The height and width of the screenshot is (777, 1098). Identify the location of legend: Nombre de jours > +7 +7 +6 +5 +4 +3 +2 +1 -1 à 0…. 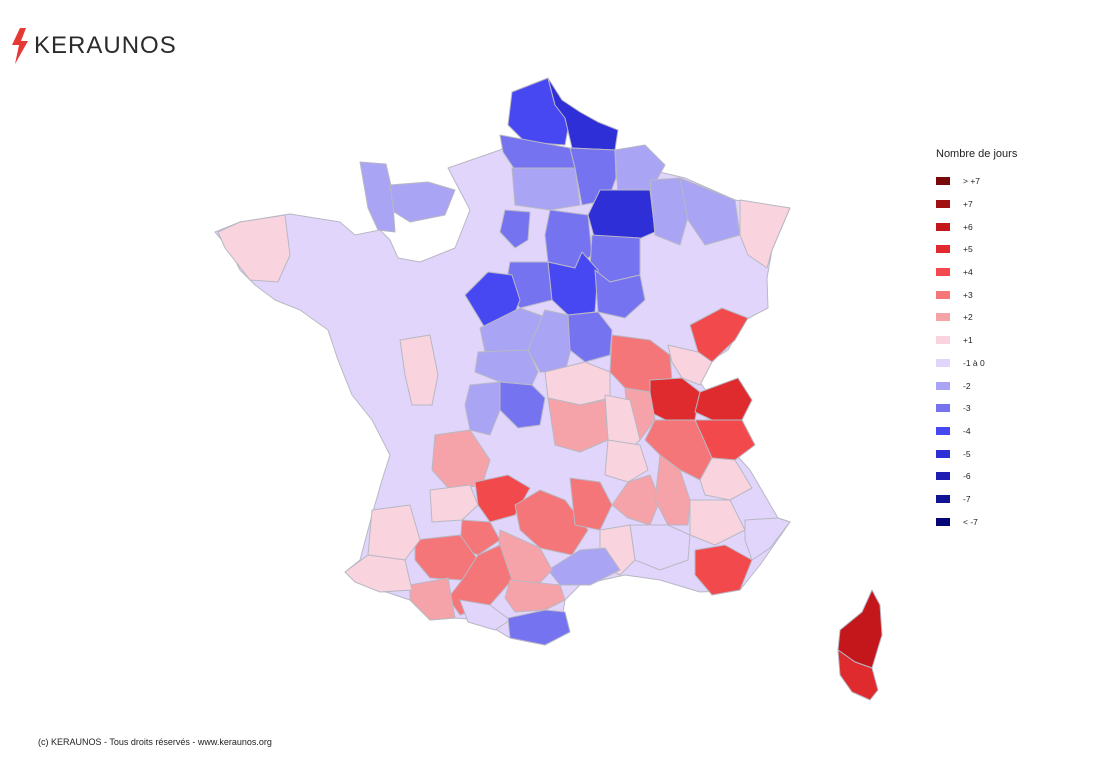
(976, 340).